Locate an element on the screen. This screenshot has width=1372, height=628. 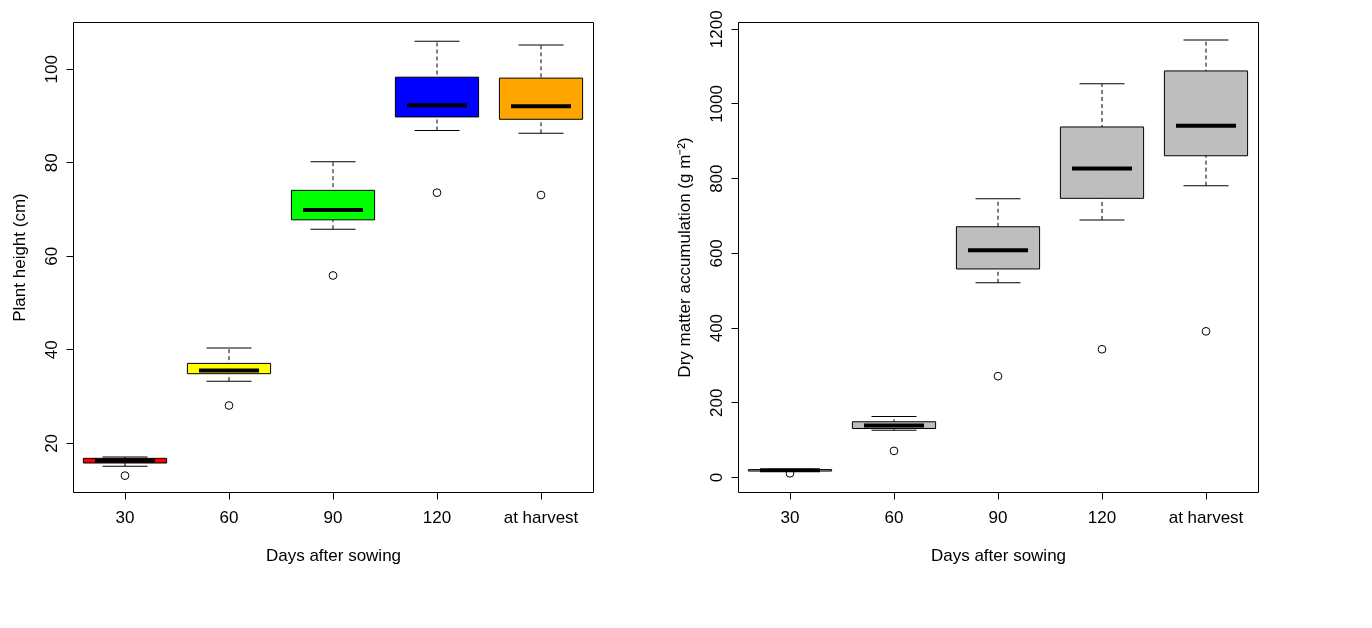
y-tick-label: 60 is located at coordinates (51, 256).